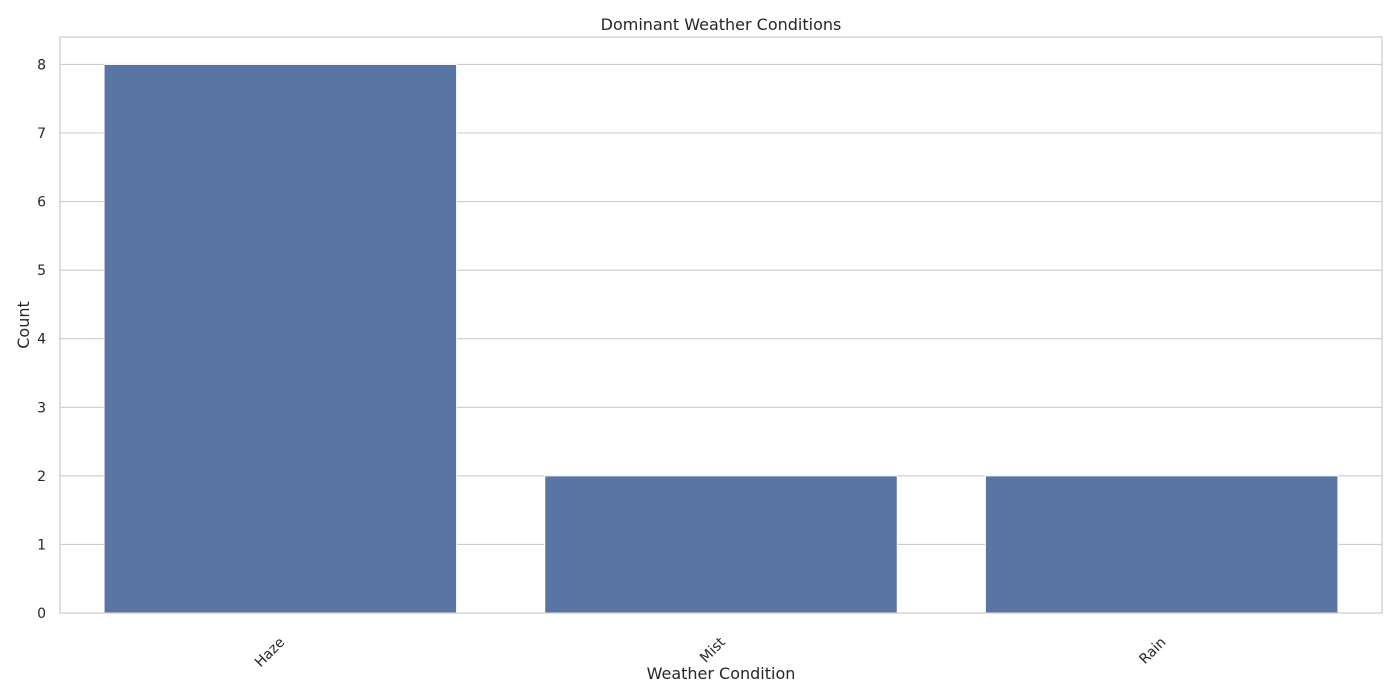 This screenshot has height=700, width=1400. I want to click on bar-mist, so click(721, 544).